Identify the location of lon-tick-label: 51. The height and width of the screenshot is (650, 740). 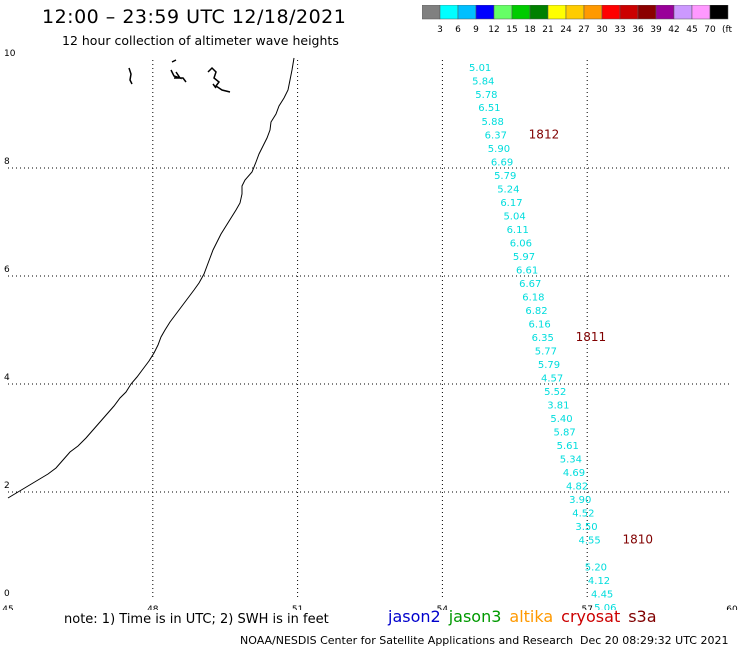
(297, 607).